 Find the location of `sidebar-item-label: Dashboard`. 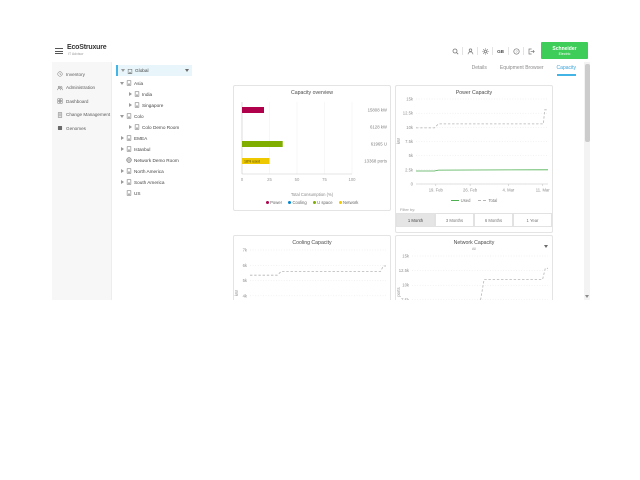

sidebar-item-label: Dashboard is located at coordinates (77, 101).